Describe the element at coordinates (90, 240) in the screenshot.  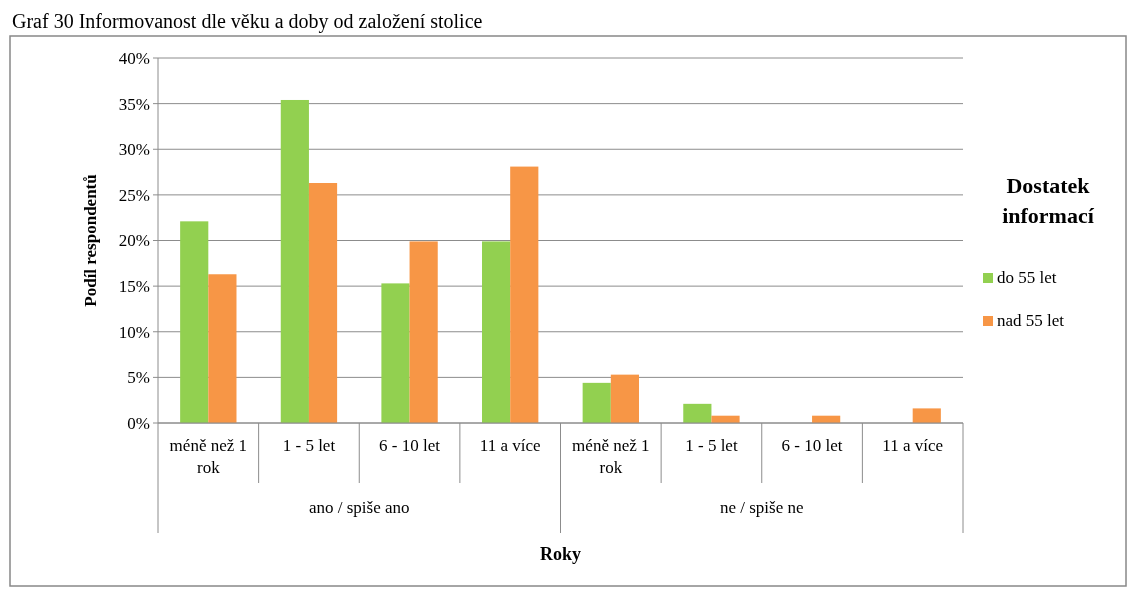
I see `y-axis-title: Podíl respondentů` at that location.